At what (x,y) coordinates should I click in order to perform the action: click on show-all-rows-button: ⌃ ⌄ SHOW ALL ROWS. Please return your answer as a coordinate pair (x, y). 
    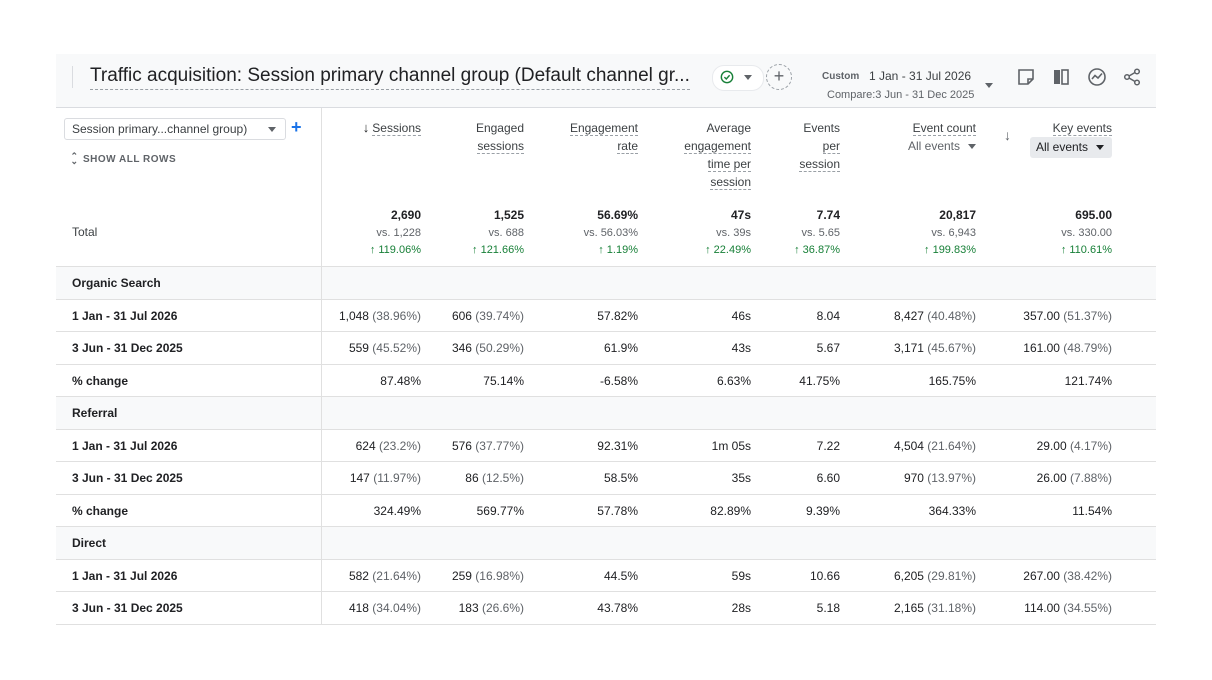
    Looking at the image, I should click on (123, 159).